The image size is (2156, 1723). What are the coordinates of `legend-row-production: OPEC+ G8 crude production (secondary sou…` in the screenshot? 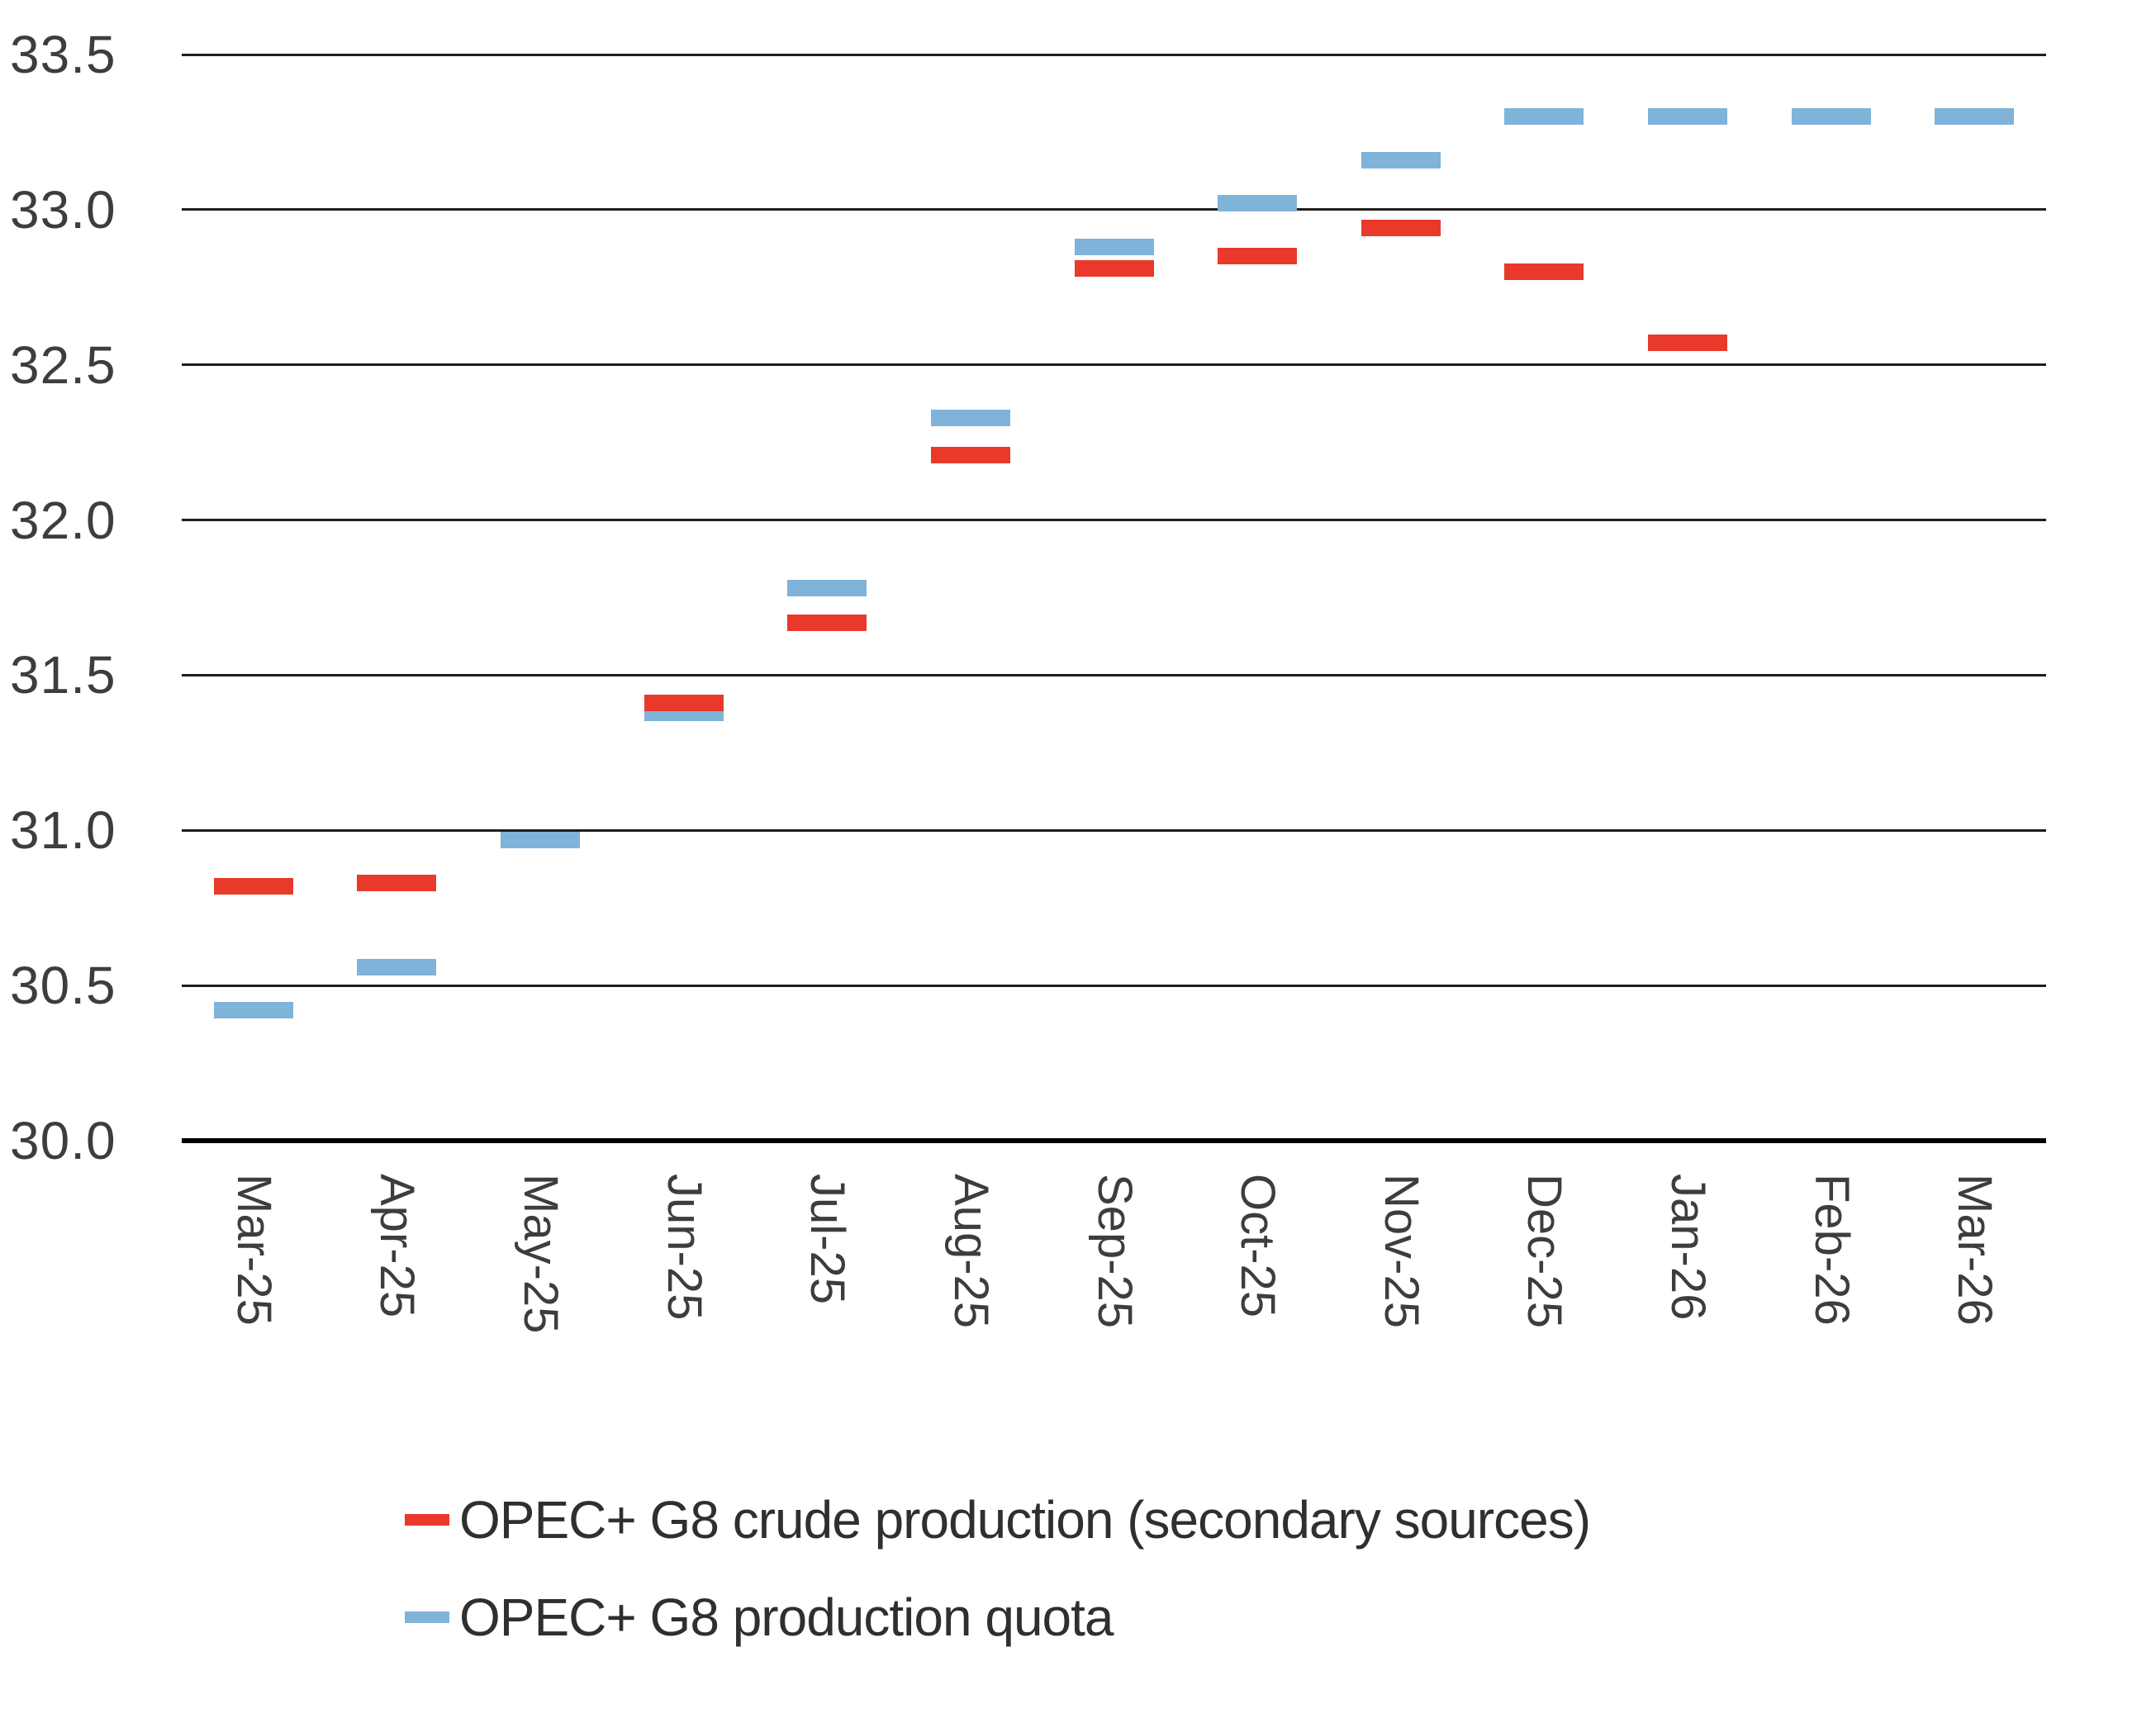 It's located at (998, 1520).